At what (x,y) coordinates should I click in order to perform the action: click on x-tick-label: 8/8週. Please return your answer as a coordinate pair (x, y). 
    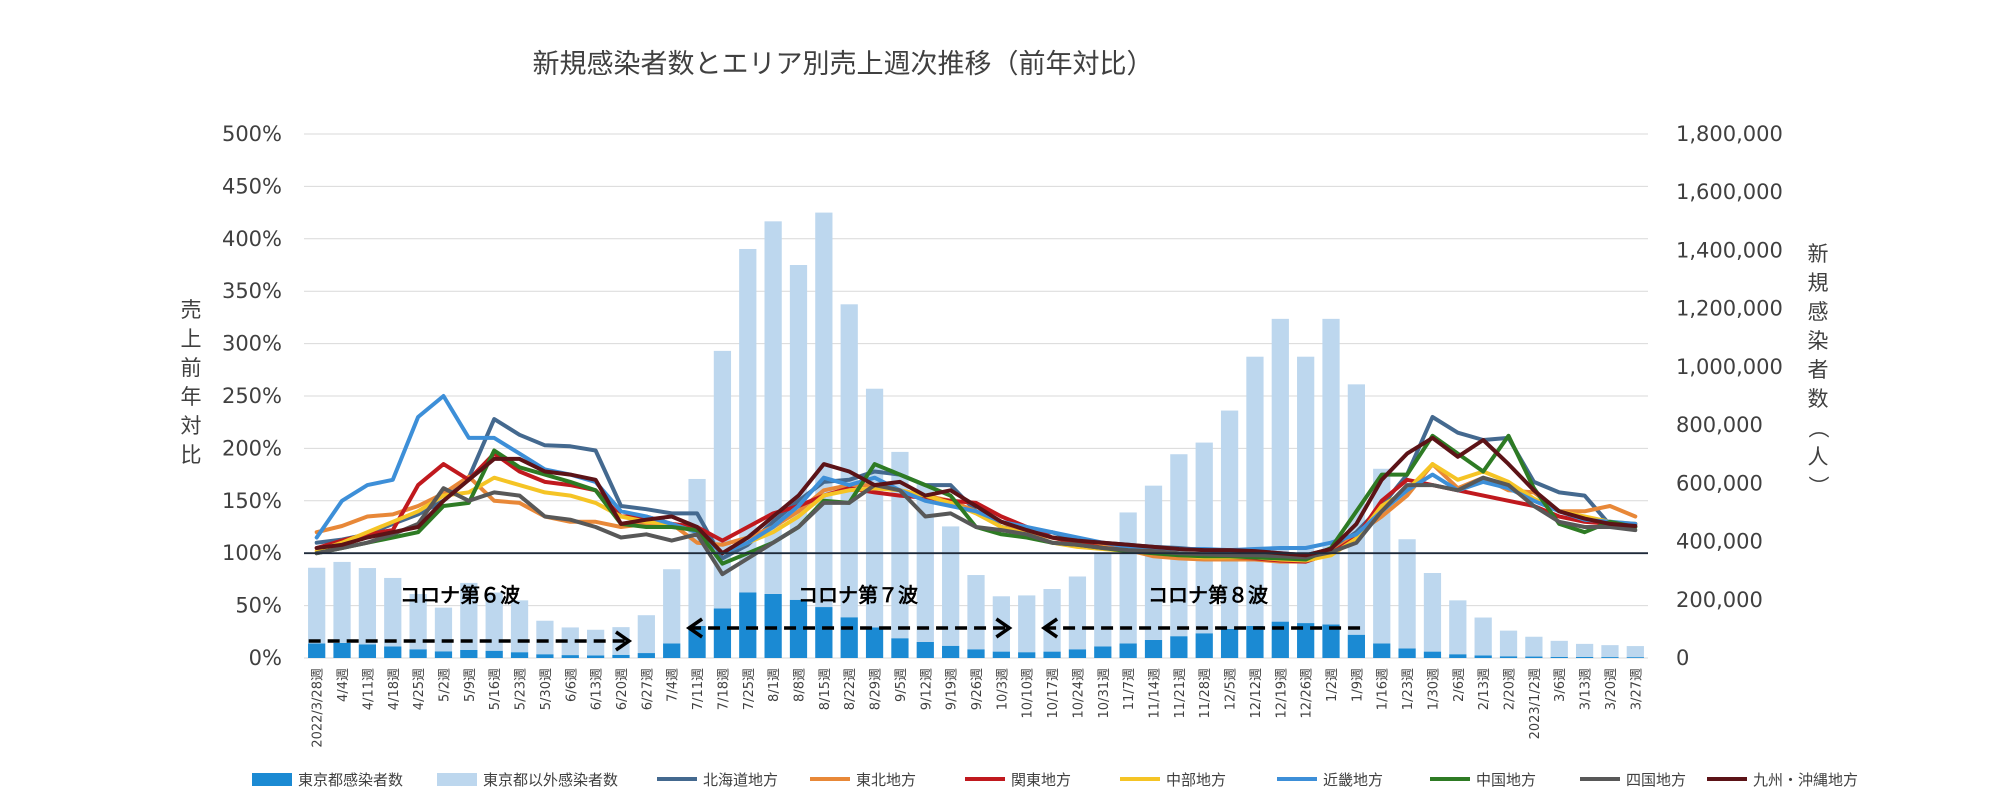
    Looking at the image, I should click on (799, 685).